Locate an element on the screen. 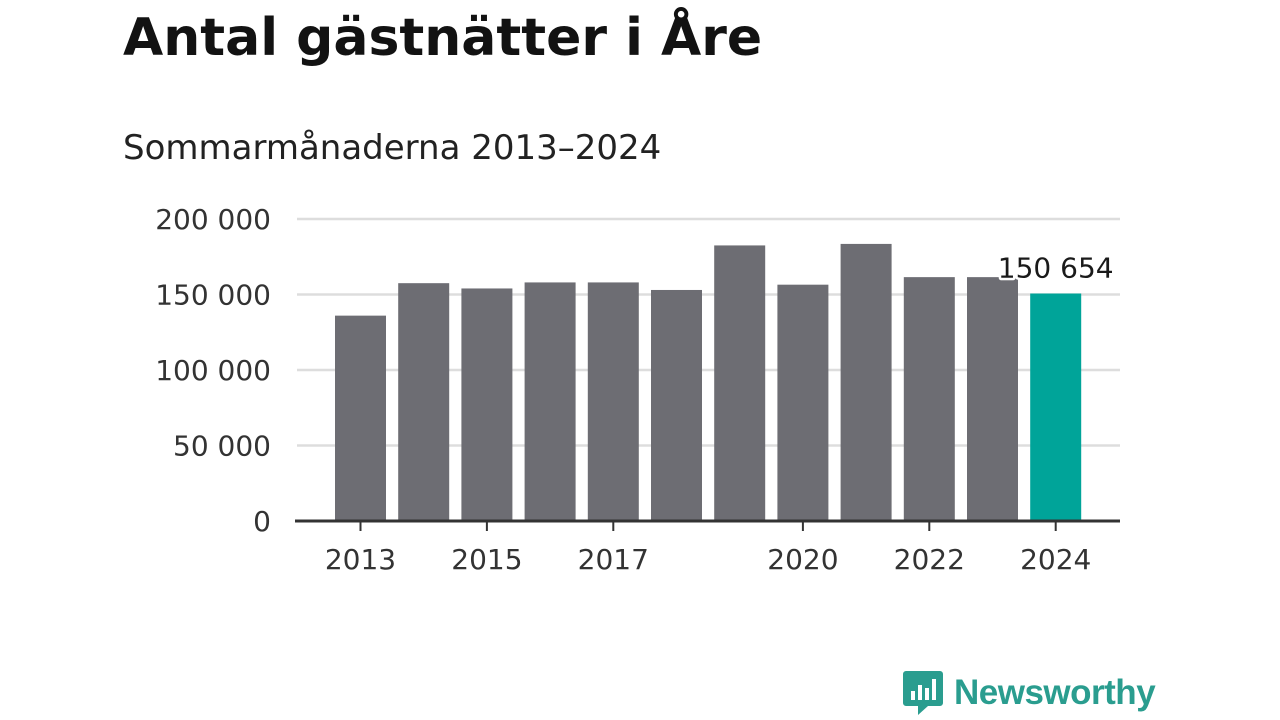 Image resolution: width=1280 pixels, height=720 pixels. newsworthy-logo-icon is located at coordinates (923, 693).